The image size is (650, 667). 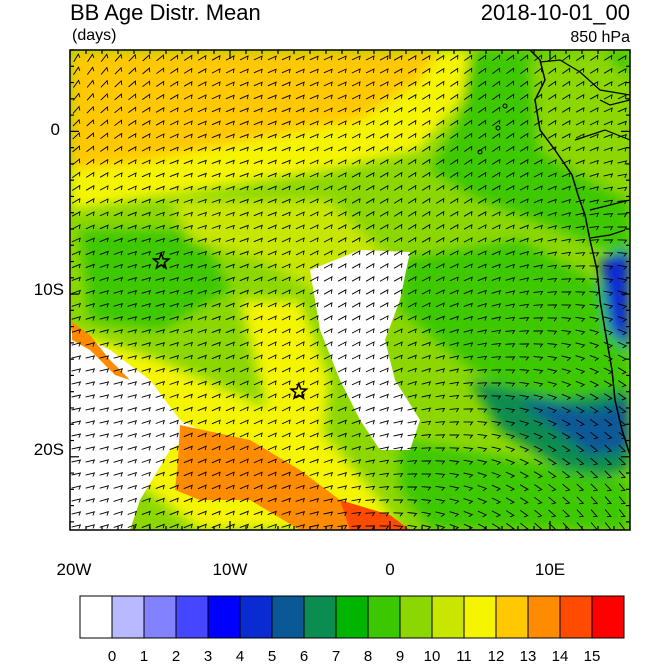 I want to click on border-congo, so click(x=609, y=205).